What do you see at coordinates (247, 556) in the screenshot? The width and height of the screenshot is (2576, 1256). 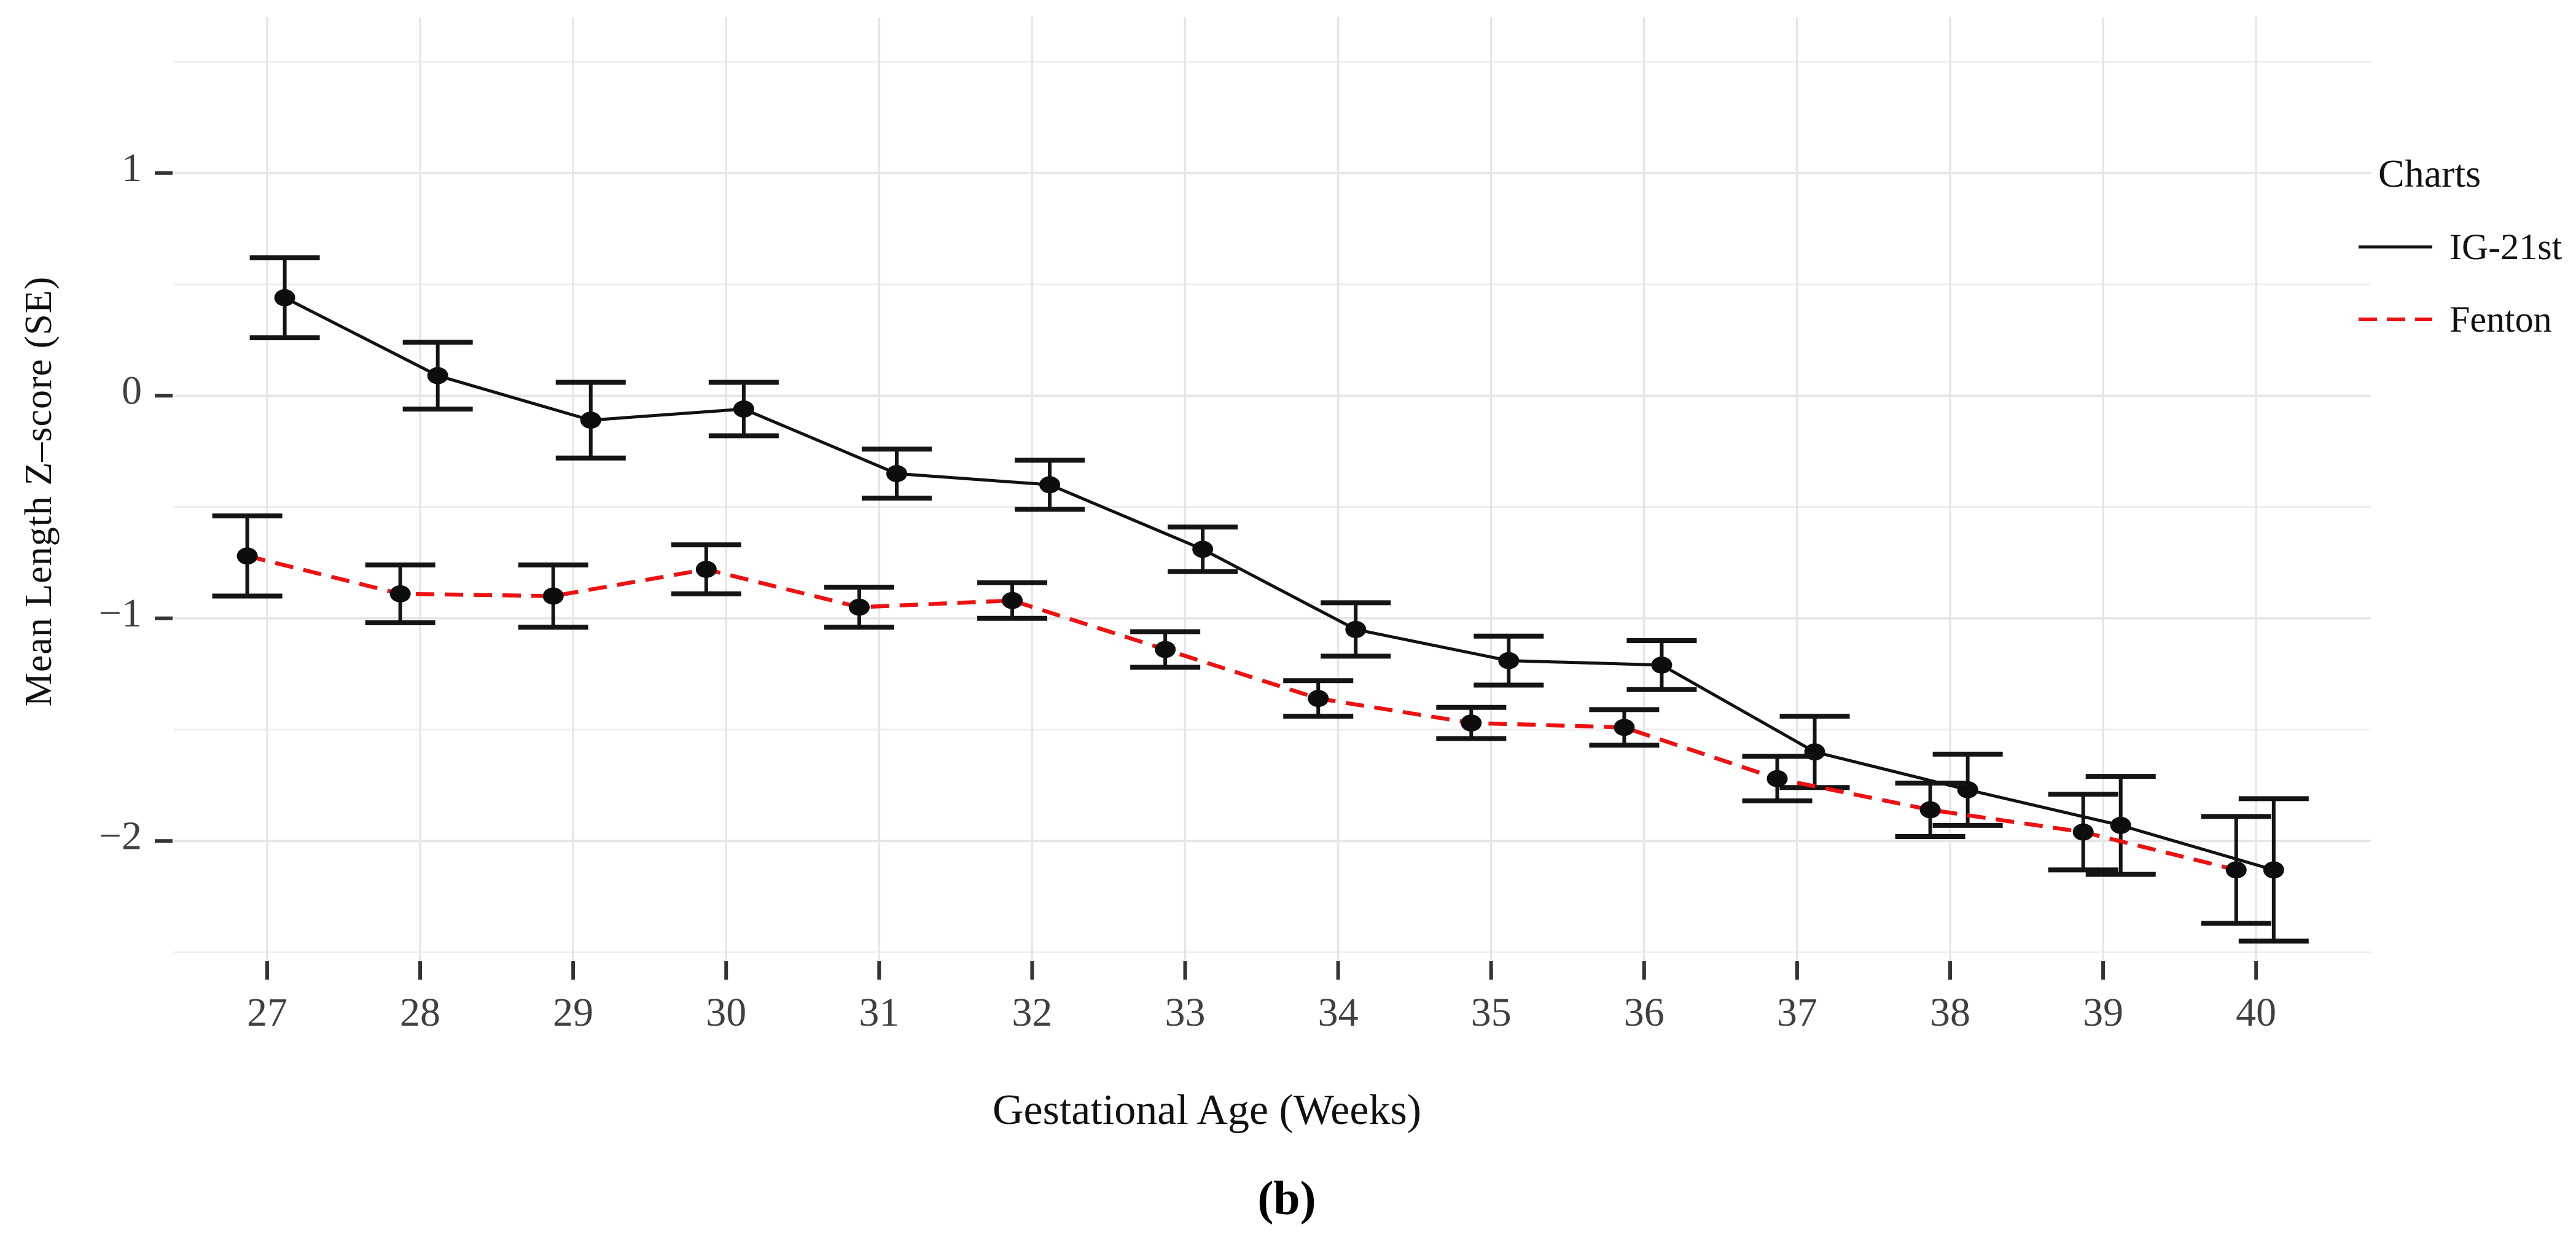 I see `point-fenton-w27` at bounding box center [247, 556].